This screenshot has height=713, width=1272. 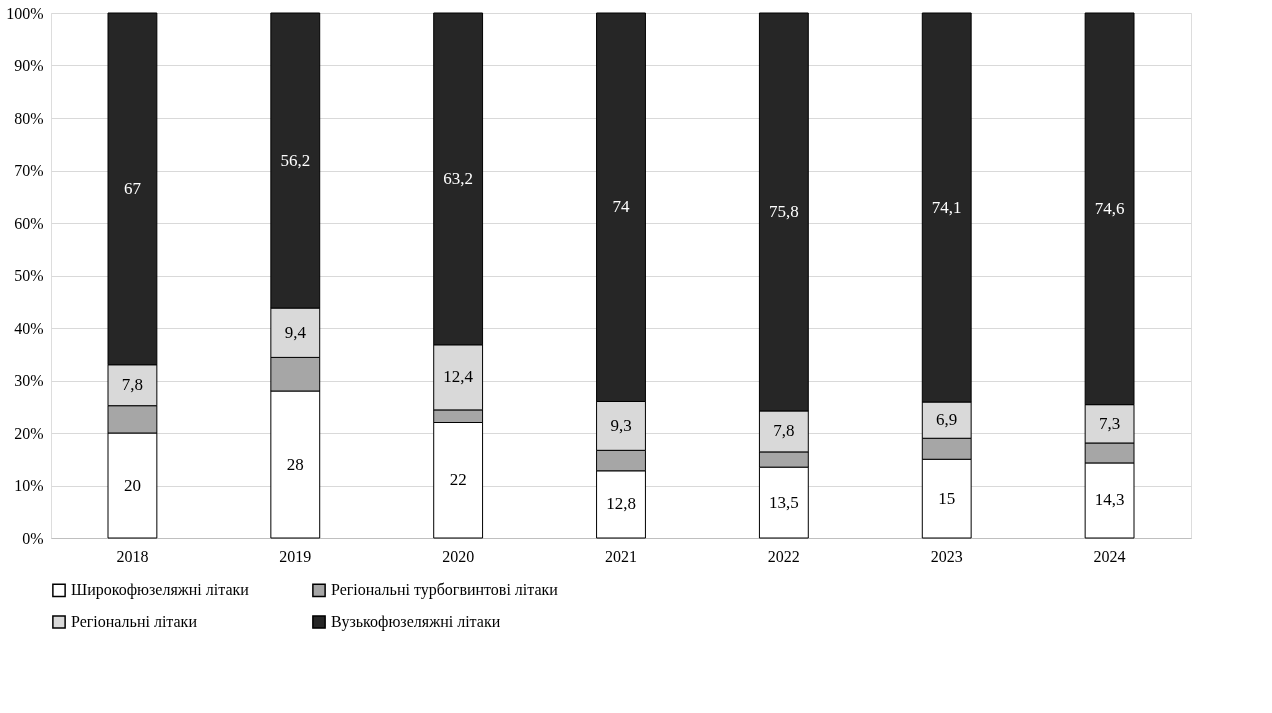 I want to click on data-label: 28, so click(x=295, y=464).